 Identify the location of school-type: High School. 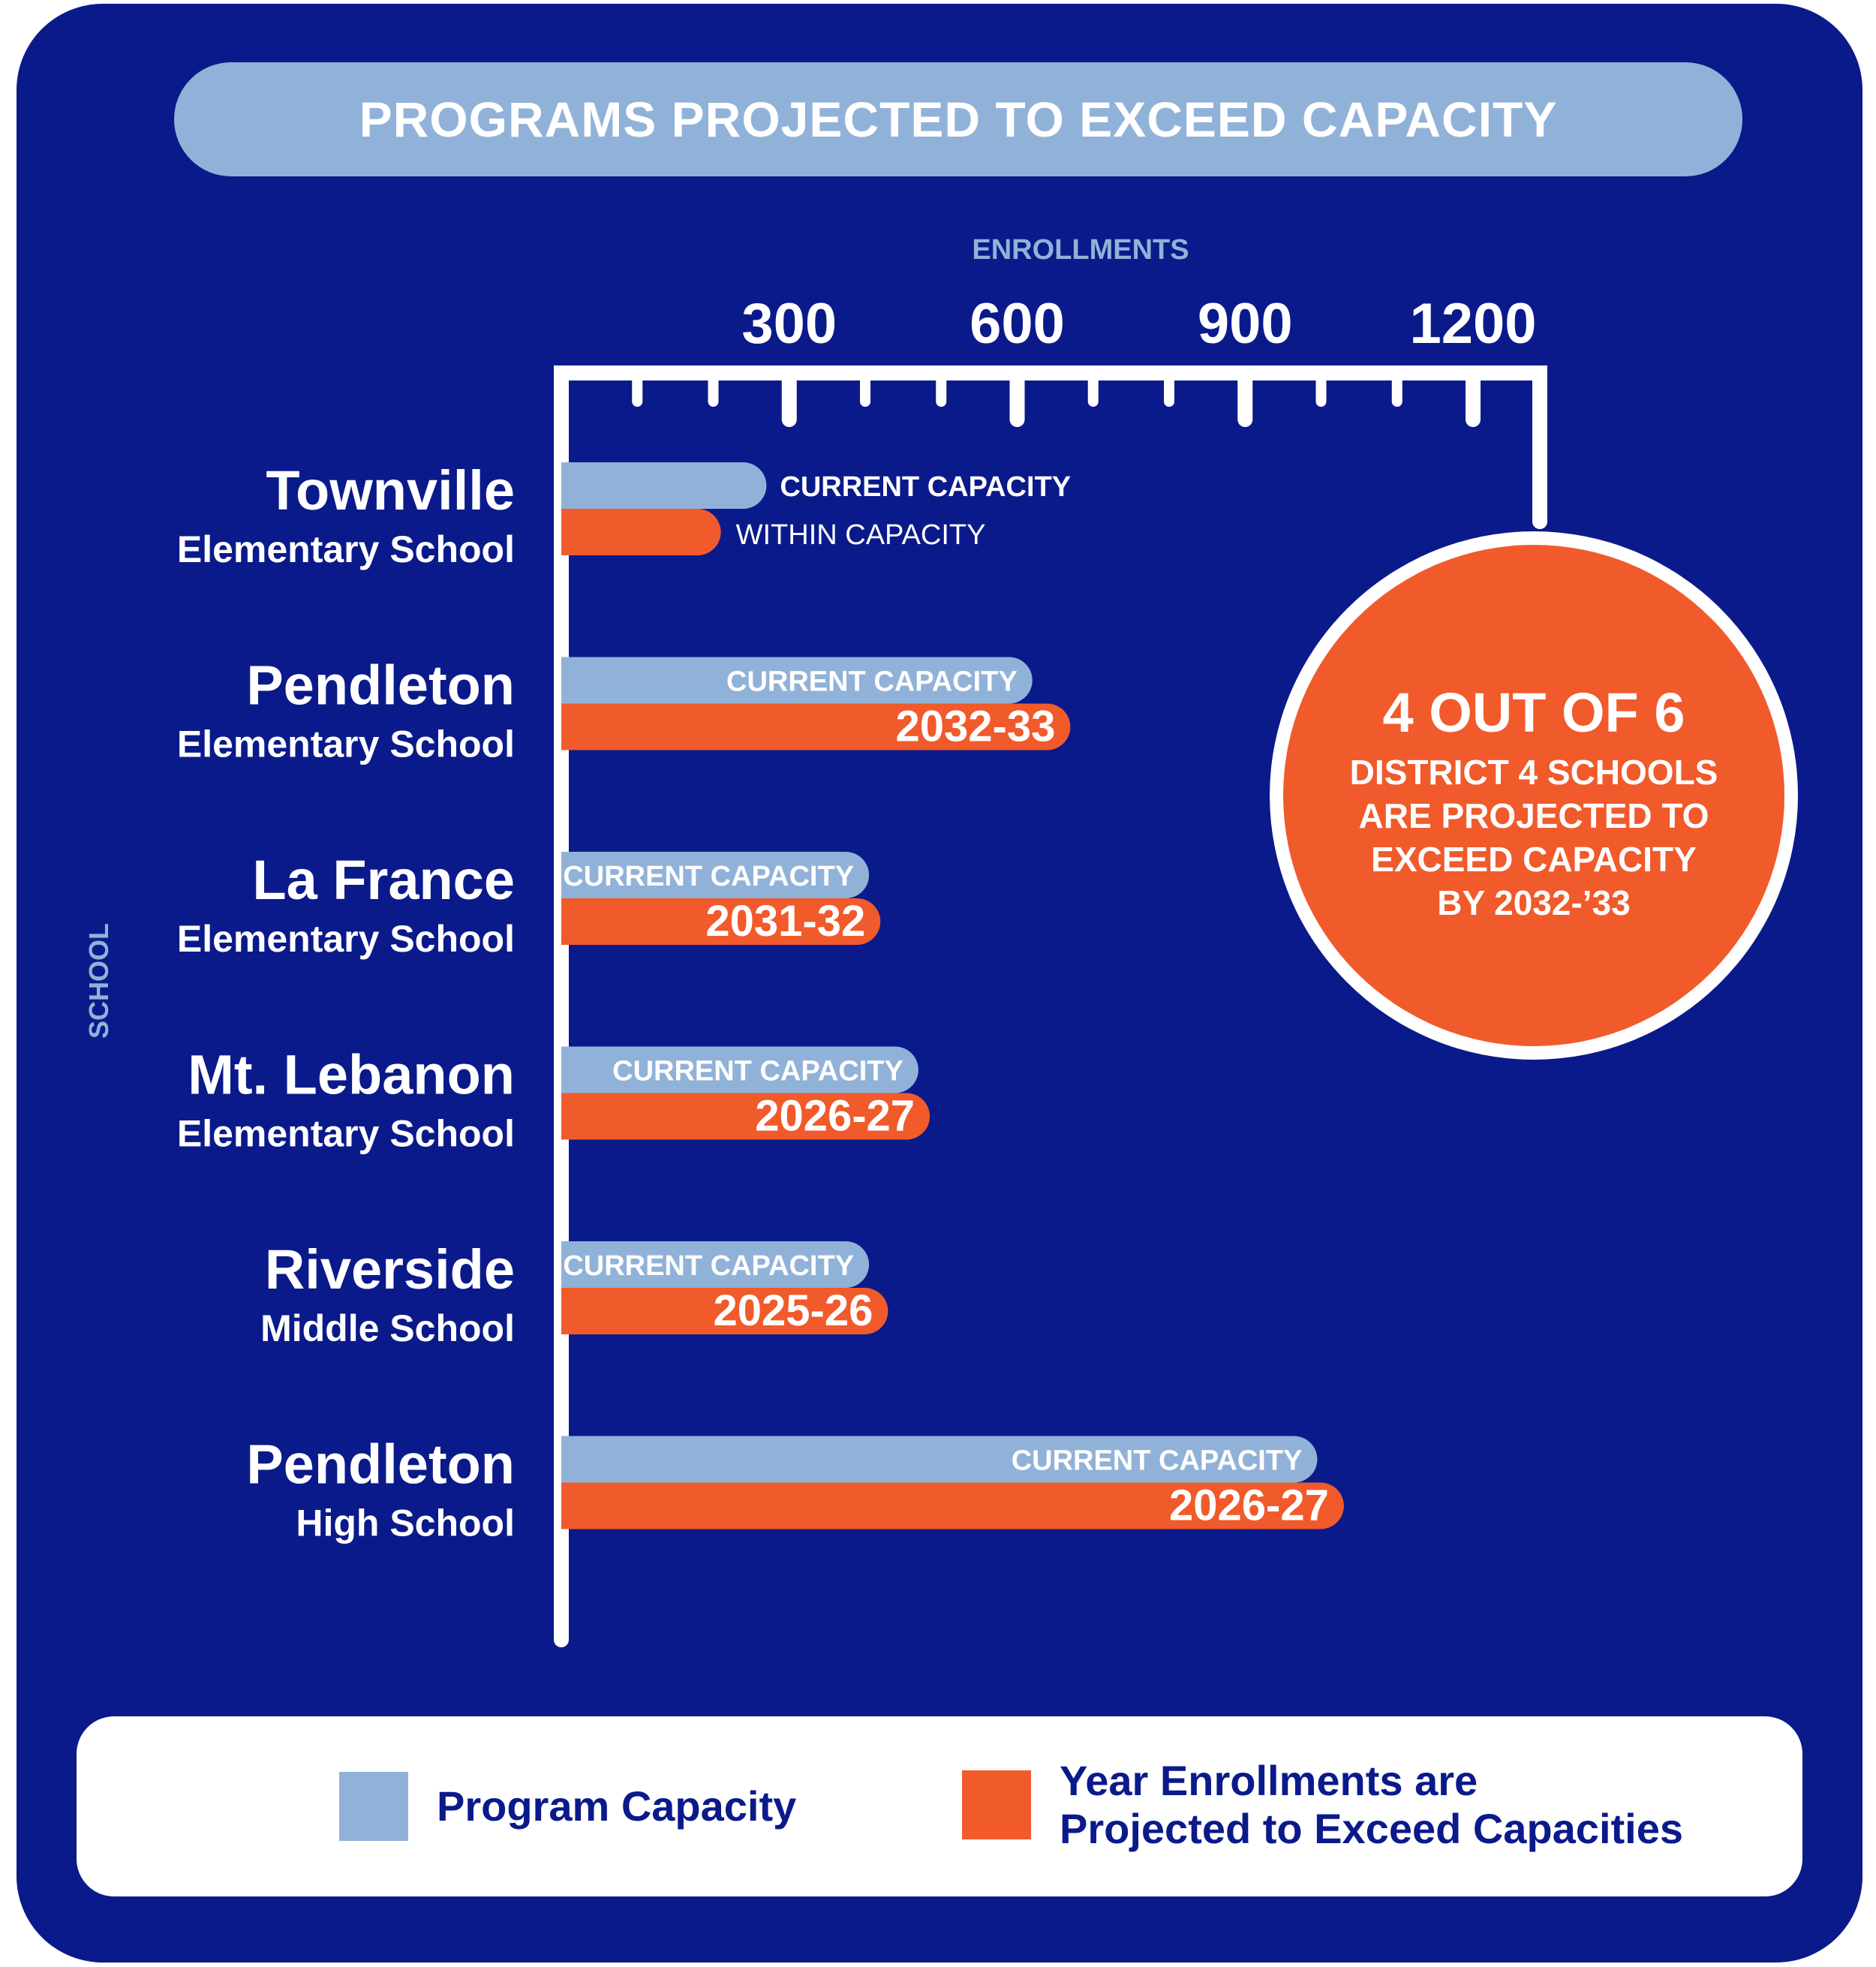
(405, 1523).